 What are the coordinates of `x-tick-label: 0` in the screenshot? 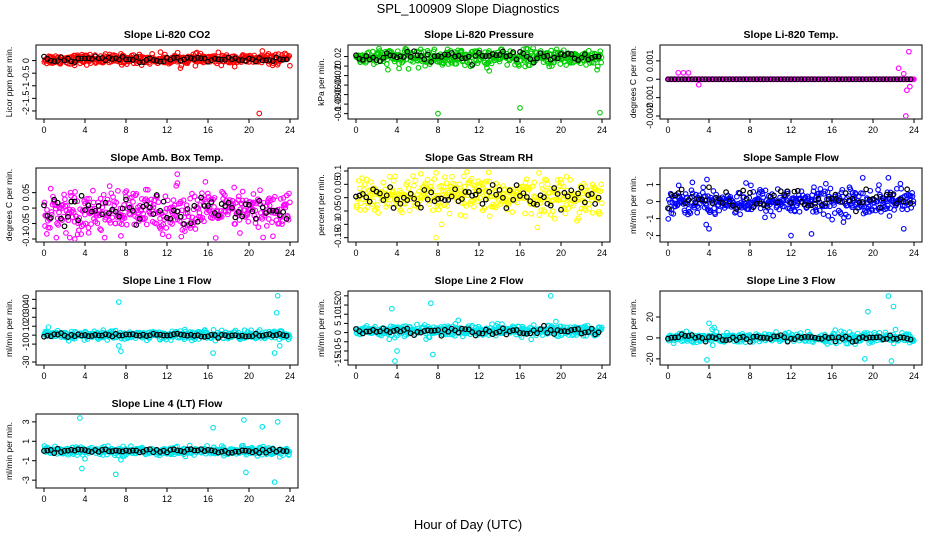 It's located at (667, 376).